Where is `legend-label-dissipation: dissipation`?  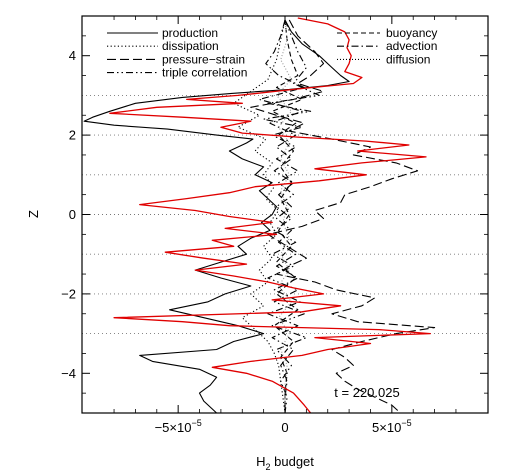
legend-label-dissipation: dissipation is located at coordinates (190, 46).